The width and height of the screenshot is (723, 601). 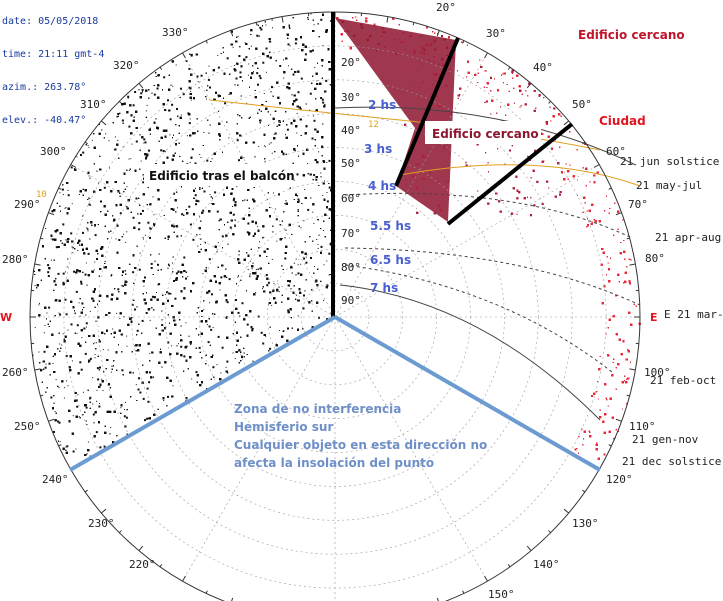 I want to click on elevation-label: 50°, so click(x=351, y=163).